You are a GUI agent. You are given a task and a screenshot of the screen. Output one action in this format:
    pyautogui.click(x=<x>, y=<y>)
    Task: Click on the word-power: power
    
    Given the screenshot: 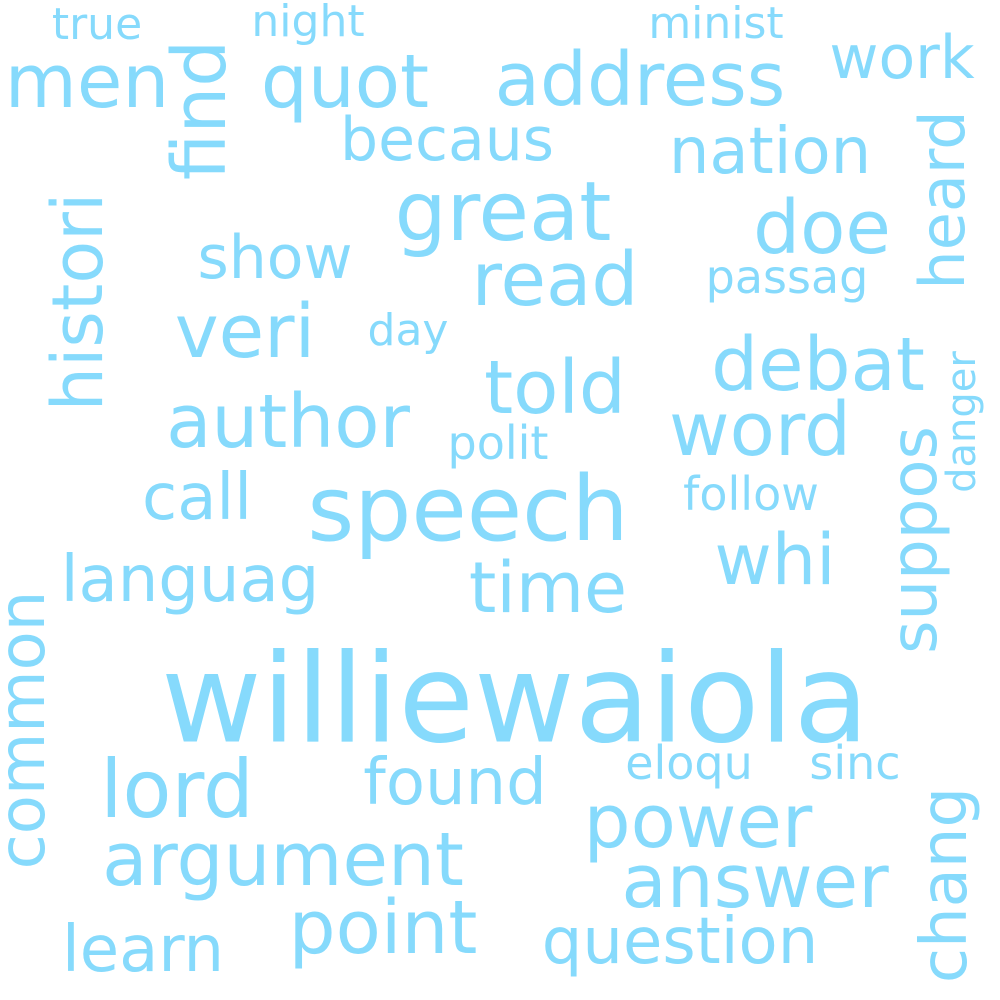 What is the action you would take?
    pyautogui.click(x=698, y=822)
    